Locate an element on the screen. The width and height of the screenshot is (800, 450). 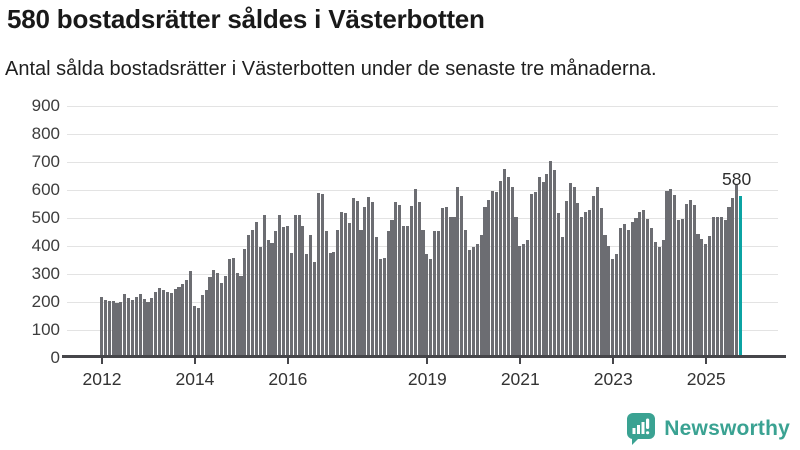
x-axis-label: 2012 is located at coordinates (102, 379).